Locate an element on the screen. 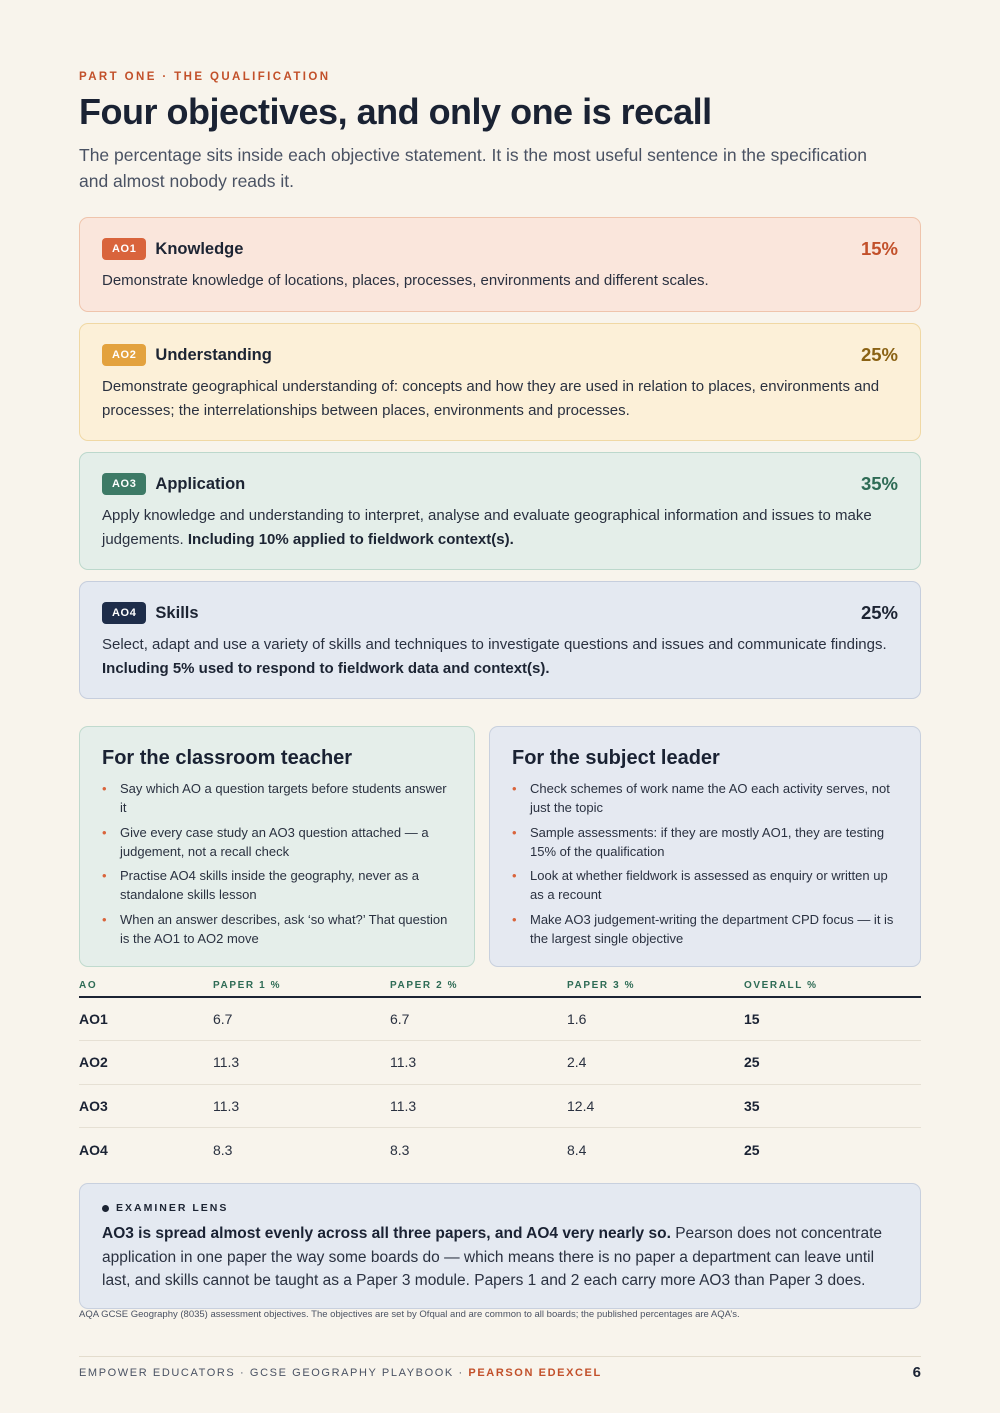 This screenshot has width=1000, height=1413. objective-name: Knowledge is located at coordinates (199, 248).